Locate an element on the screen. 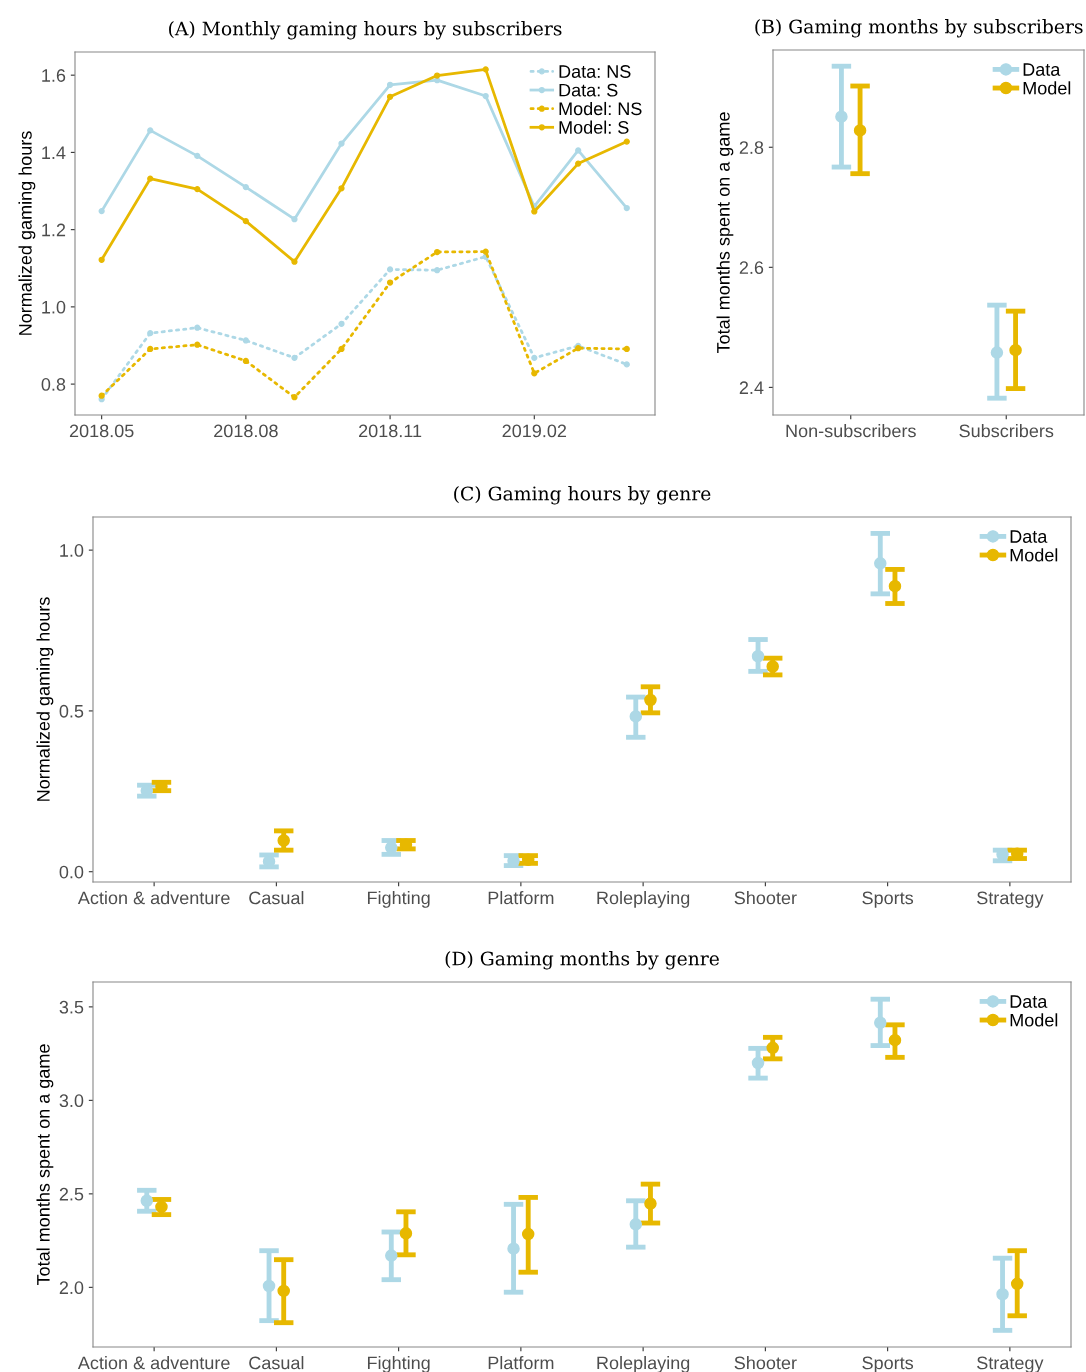 This screenshot has height=1372, width=1086. chart-title: (D) Gaming months by genre is located at coordinates (582, 960).